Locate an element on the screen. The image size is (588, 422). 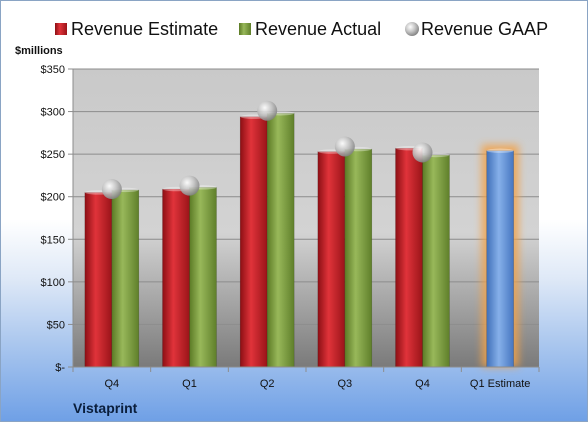
x-tick-label: Q3 is located at coordinates (344, 384).